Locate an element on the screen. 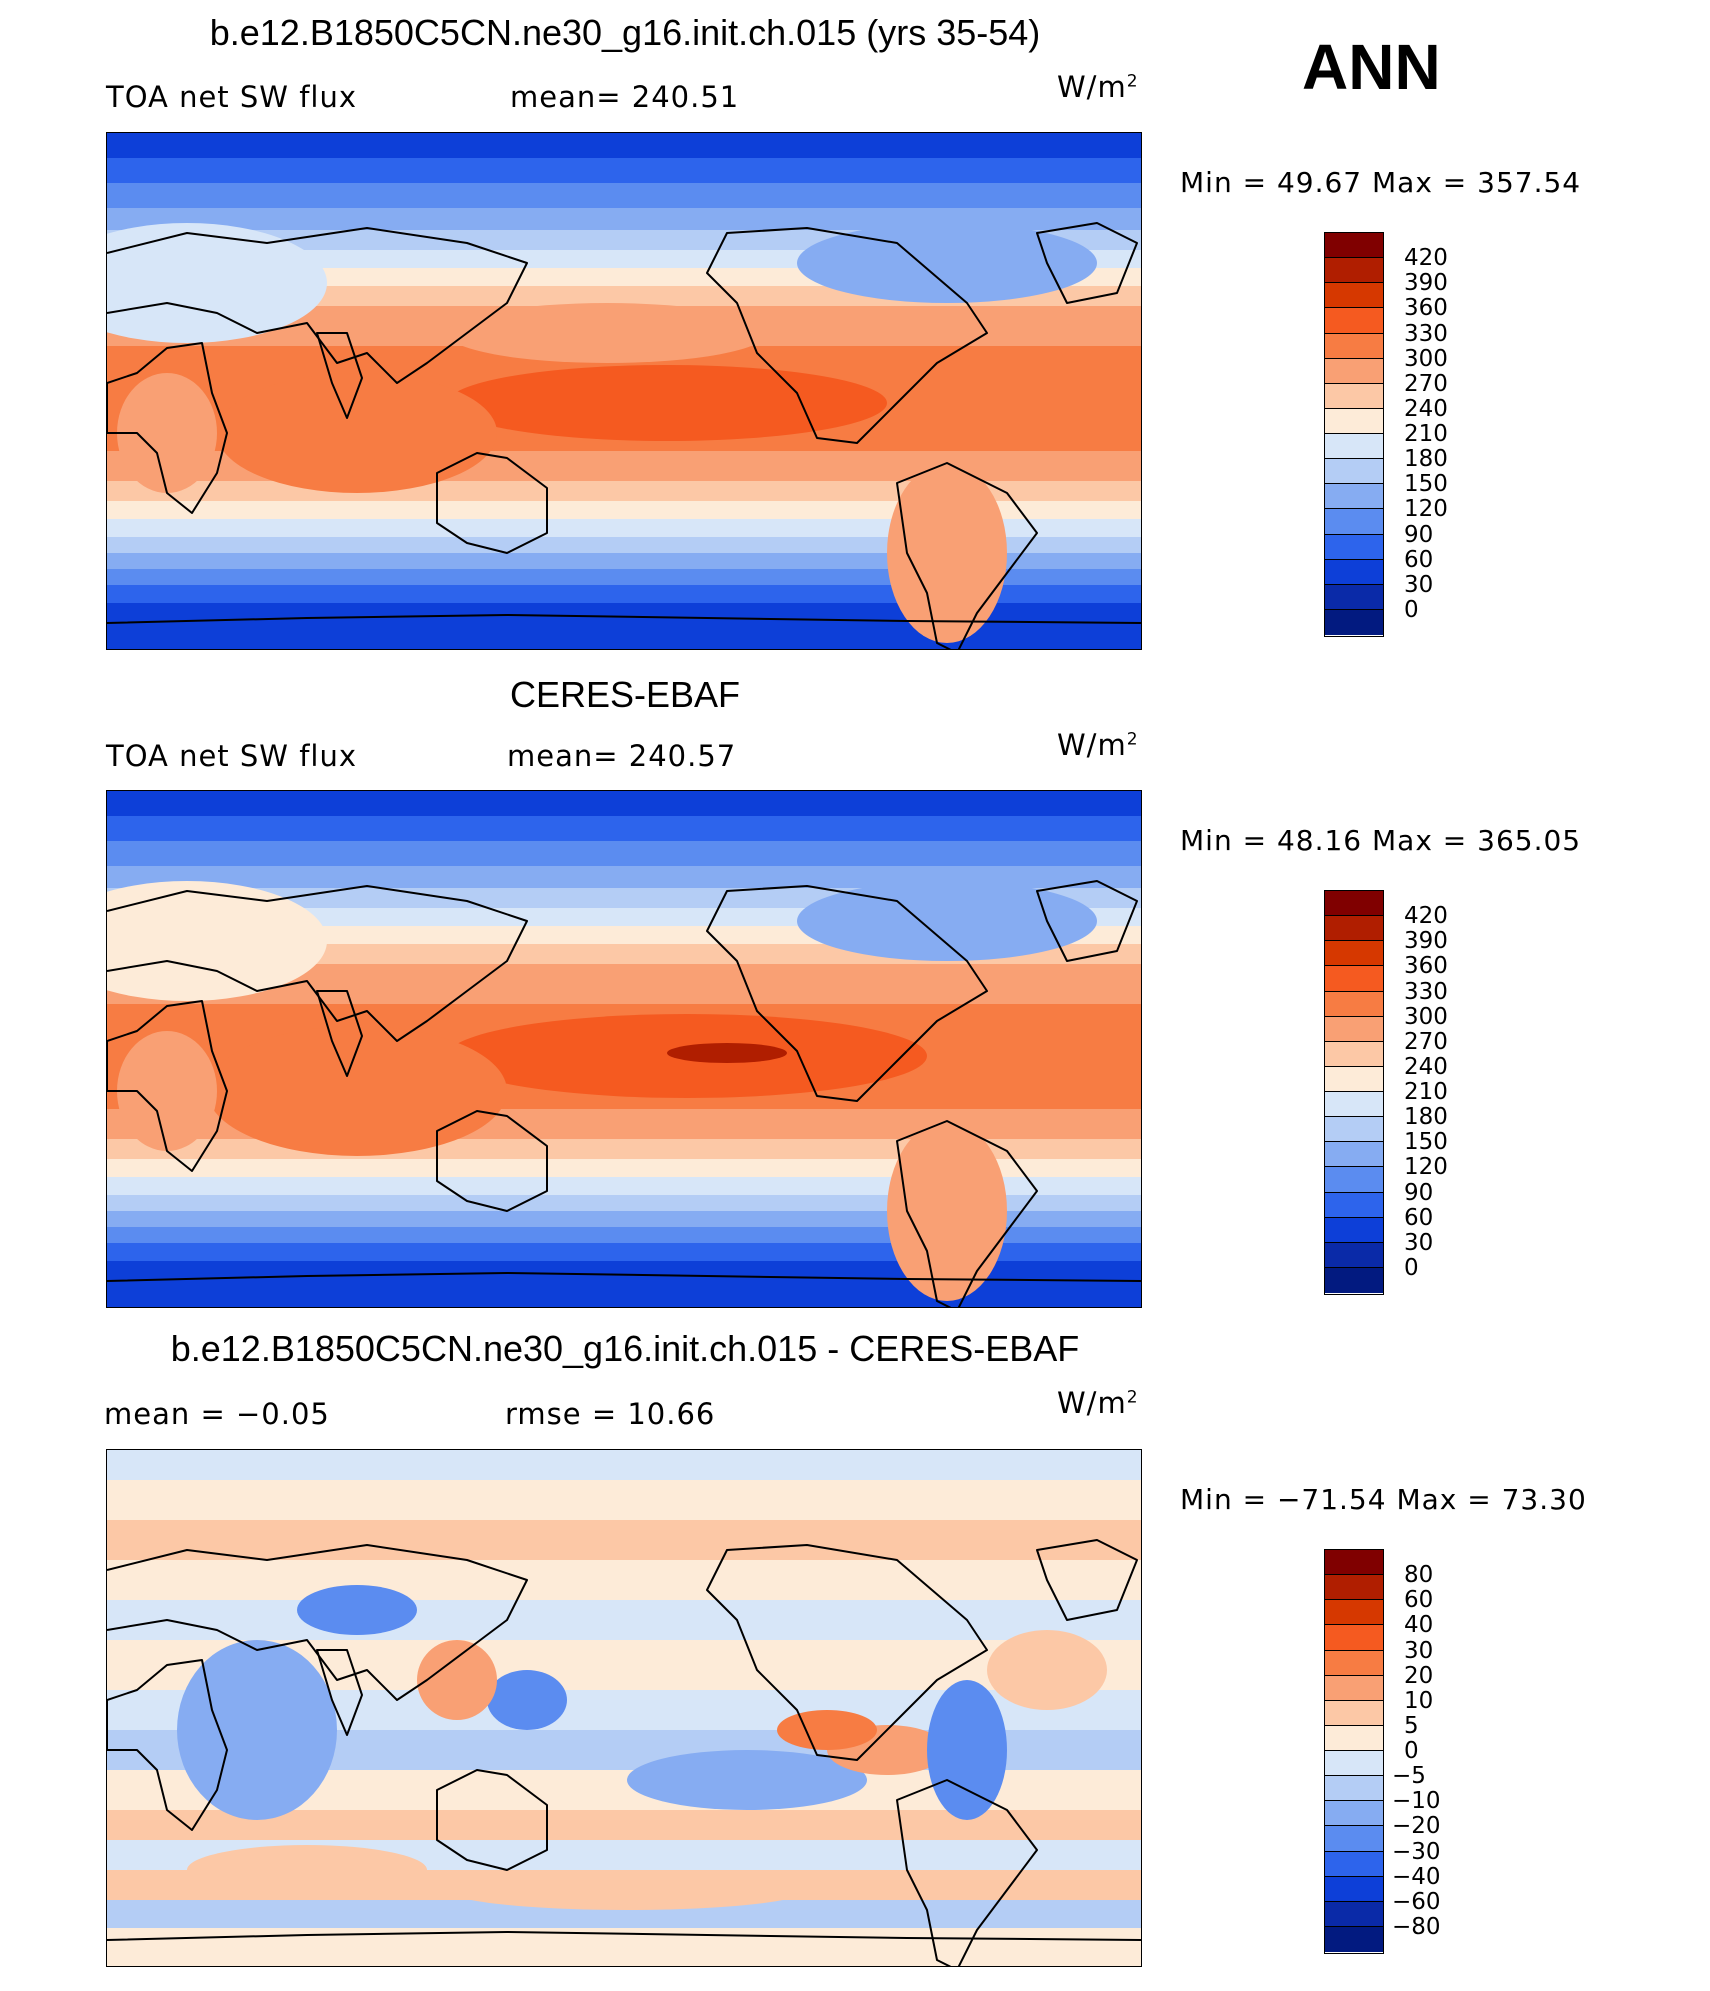 The height and width of the screenshot is (1991, 1710). colorbar-tick-label: 390 is located at coordinates (1426, 941).